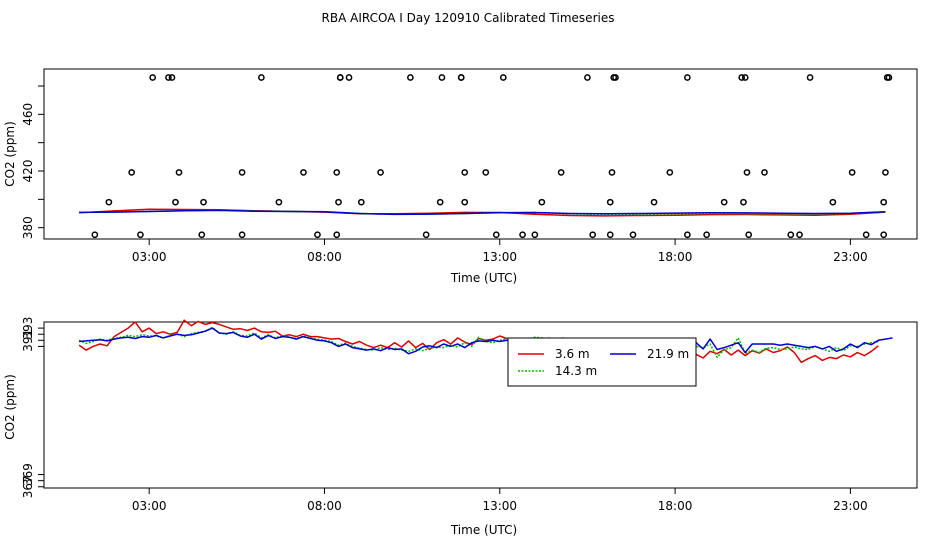 The image size is (936, 540). What do you see at coordinates (668, 354) in the screenshot?
I see `legend-label-21-9m: 21.9 m` at bounding box center [668, 354].